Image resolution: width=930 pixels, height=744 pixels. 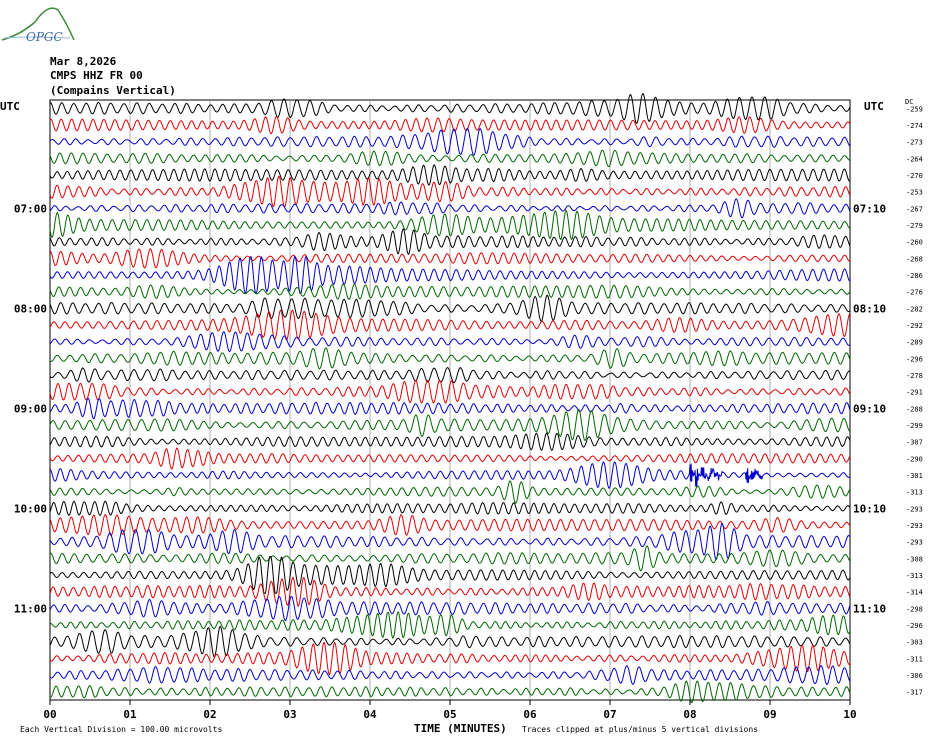 I want to click on x-tick-label: 06, so click(x=530, y=714).